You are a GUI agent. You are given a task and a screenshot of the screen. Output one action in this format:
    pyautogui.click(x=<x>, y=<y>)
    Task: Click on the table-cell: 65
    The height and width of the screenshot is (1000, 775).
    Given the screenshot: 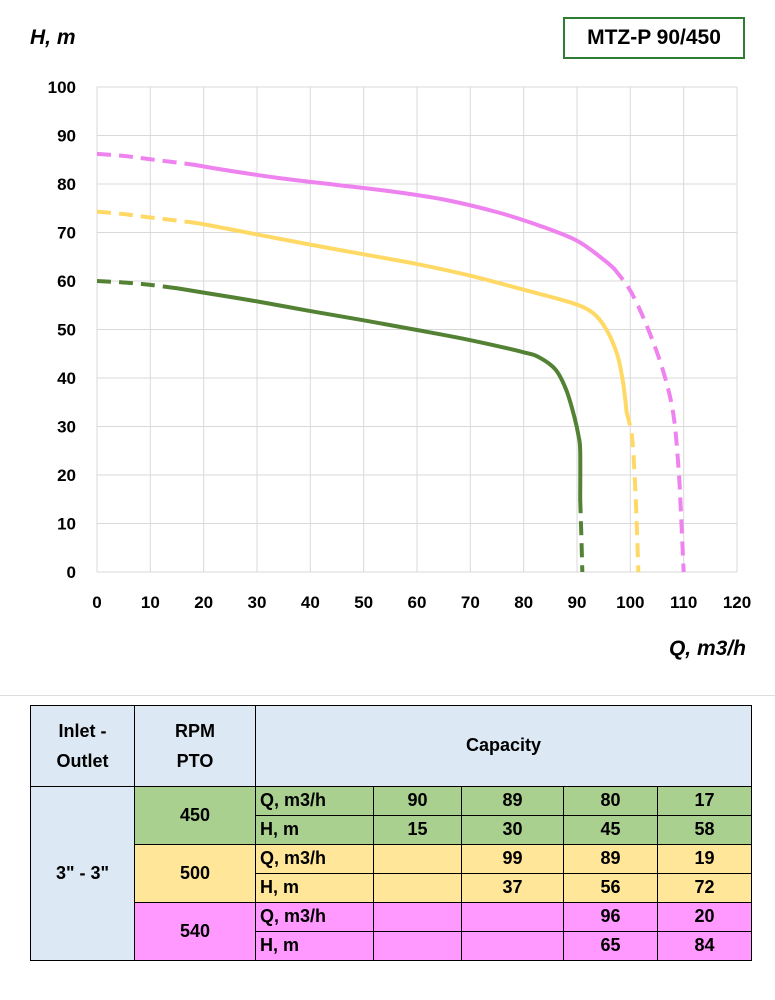 What is the action you would take?
    pyautogui.click(x=610, y=946)
    